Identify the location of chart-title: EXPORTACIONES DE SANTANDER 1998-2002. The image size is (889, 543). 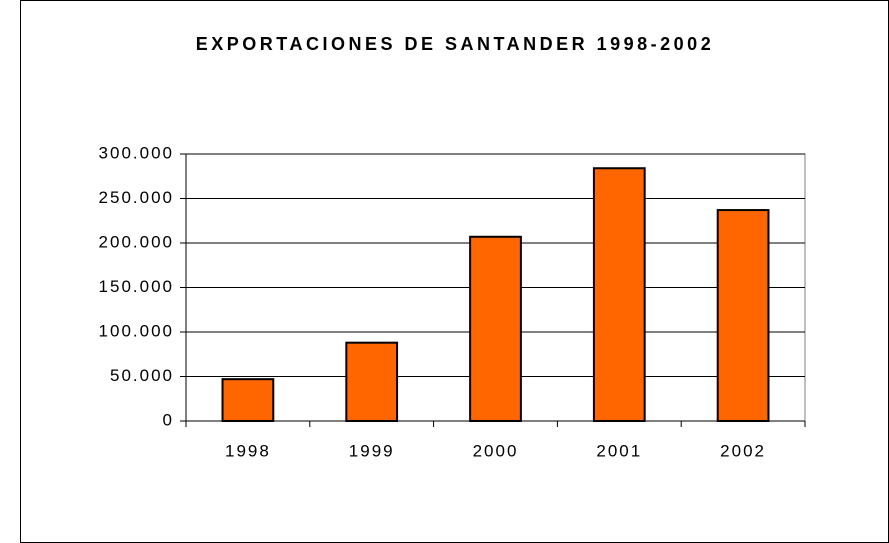
(455, 44).